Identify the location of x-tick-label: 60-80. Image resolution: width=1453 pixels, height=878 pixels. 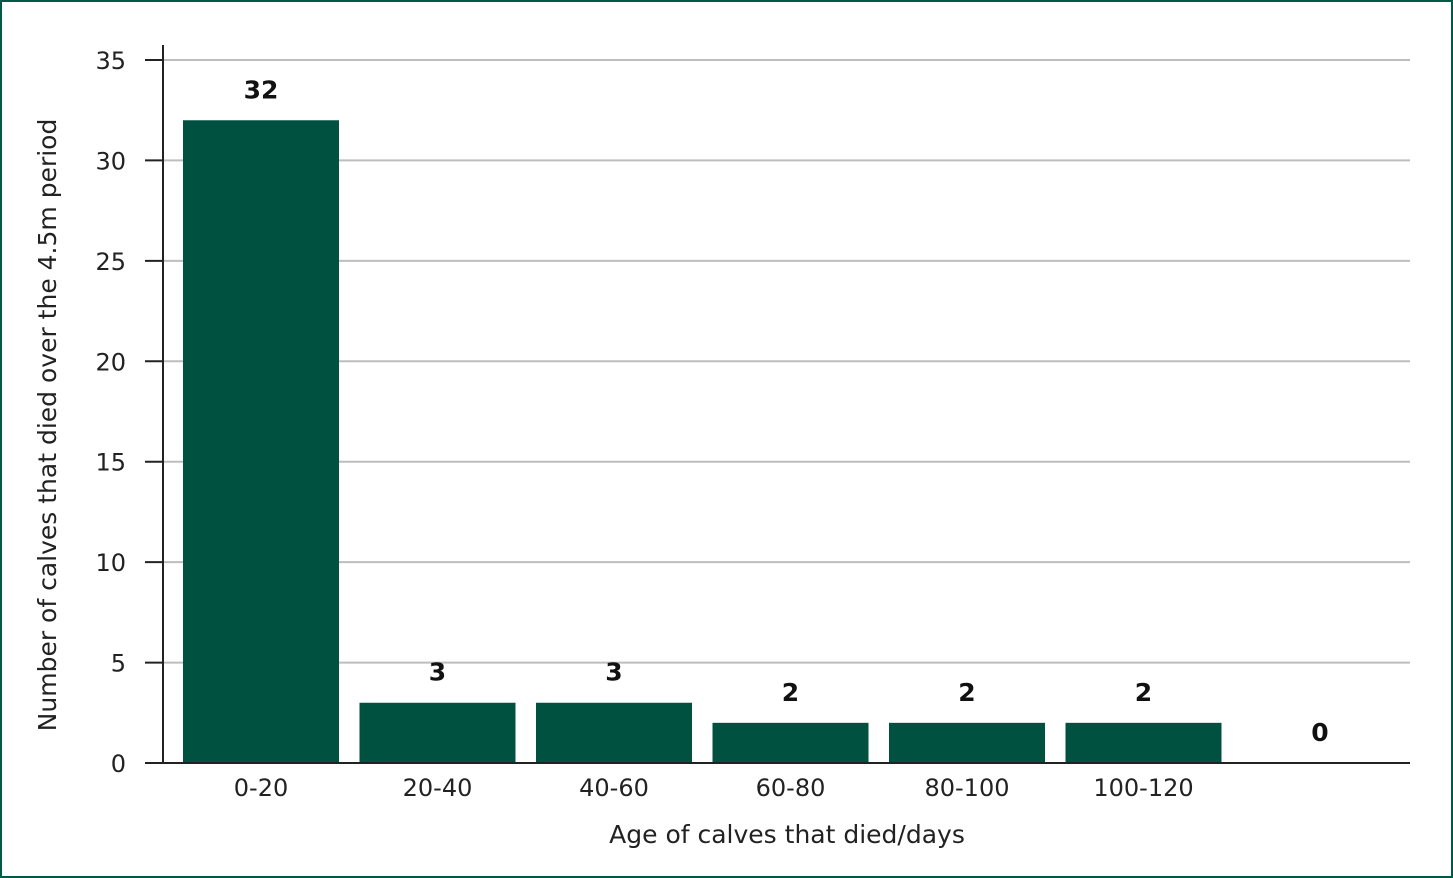
(791, 788).